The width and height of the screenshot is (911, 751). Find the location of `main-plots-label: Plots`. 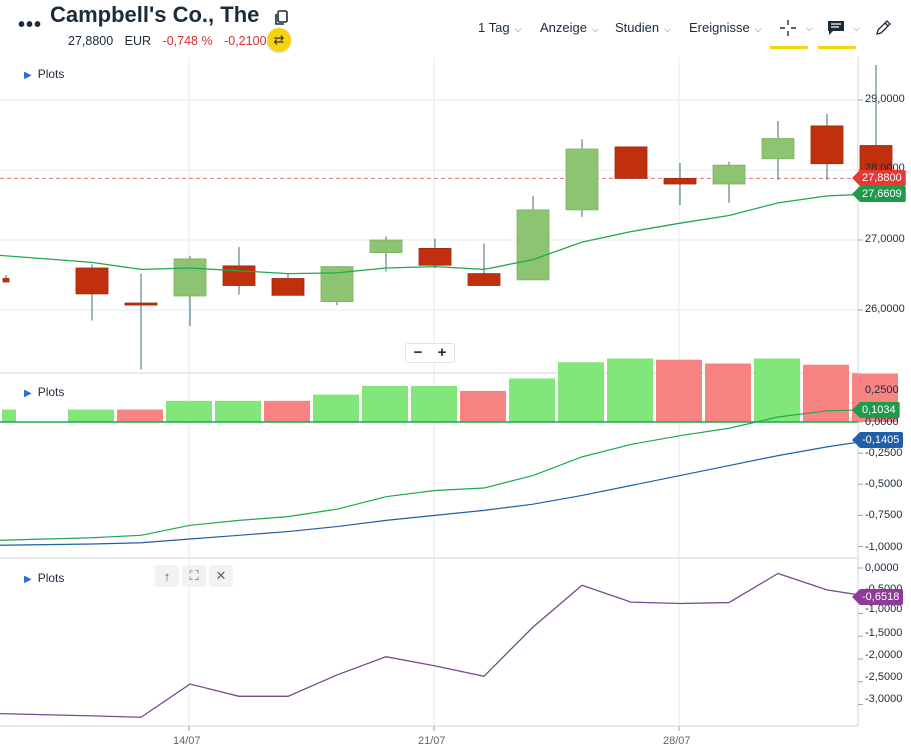

main-plots-label: Plots is located at coordinates (51, 74).